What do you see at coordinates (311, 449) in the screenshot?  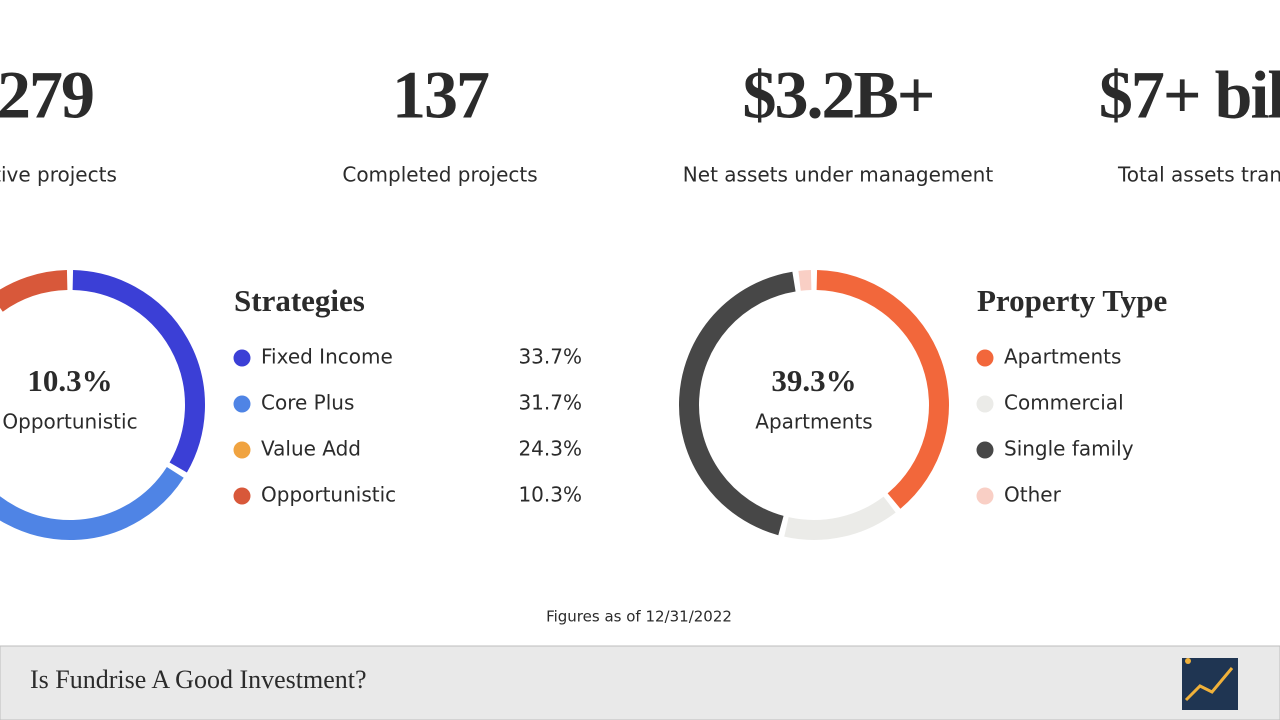 I see `legend-label: Value Add` at bounding box center [311, 449].